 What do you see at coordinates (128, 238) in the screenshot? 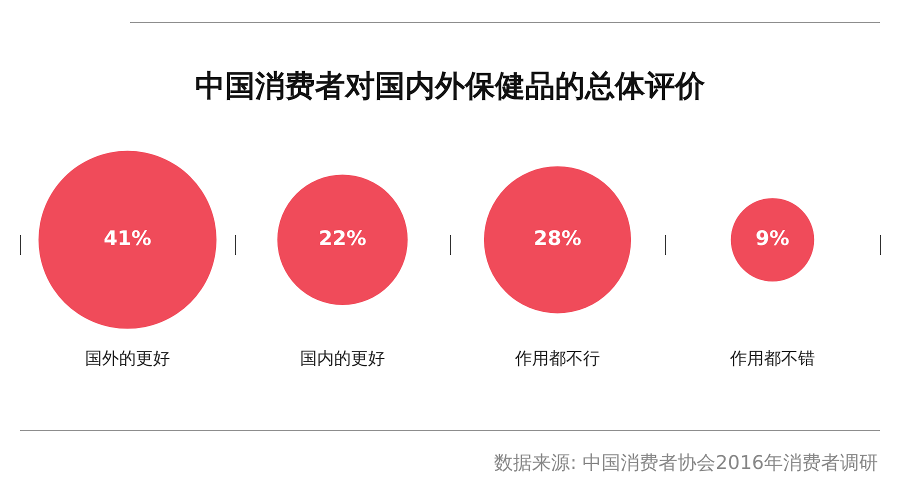
I see `data-label: 41%` at bounding box center [128, 238].